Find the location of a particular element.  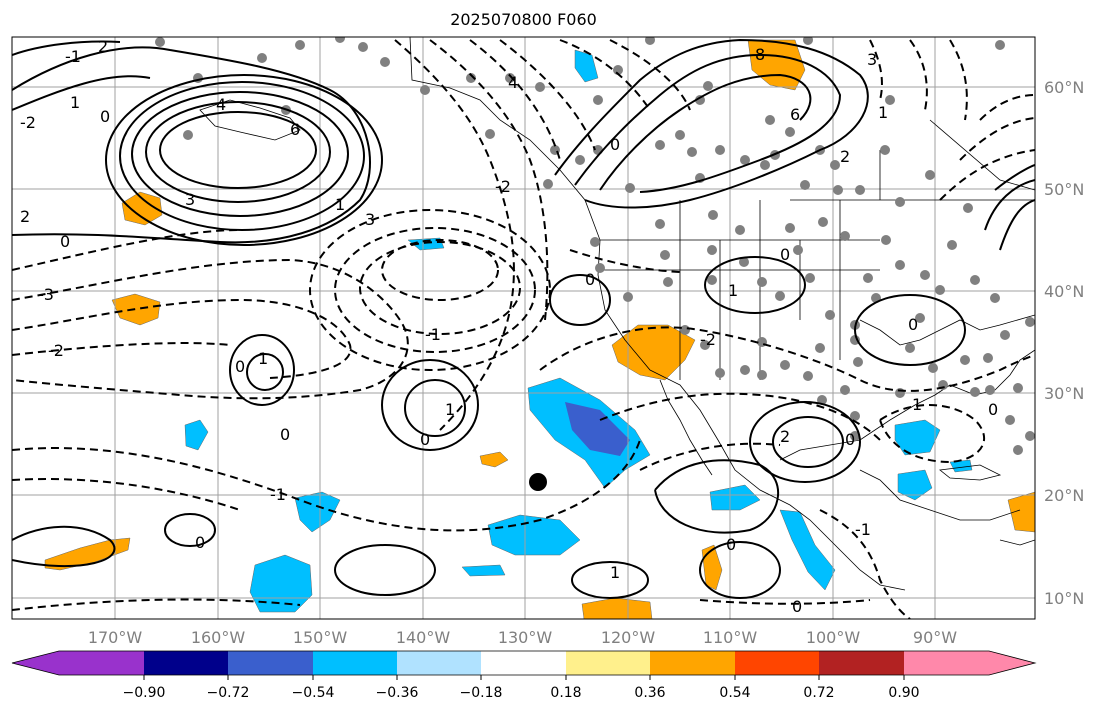

colorbar-tick-label: −0.72 is located at coordinates (228, 693).